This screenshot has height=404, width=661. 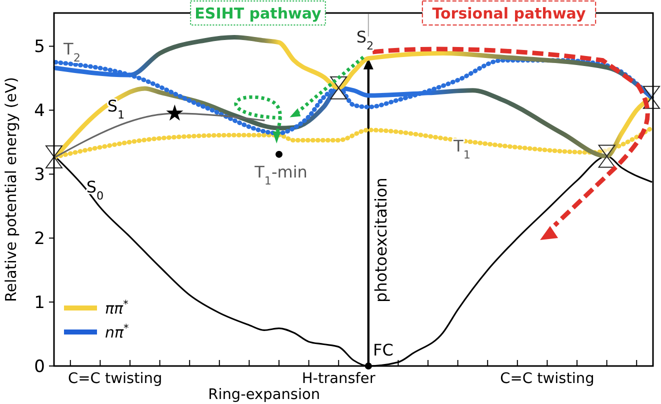 I want to click on x-tick-label: Ring-expansion, so click(x=264, y=395).